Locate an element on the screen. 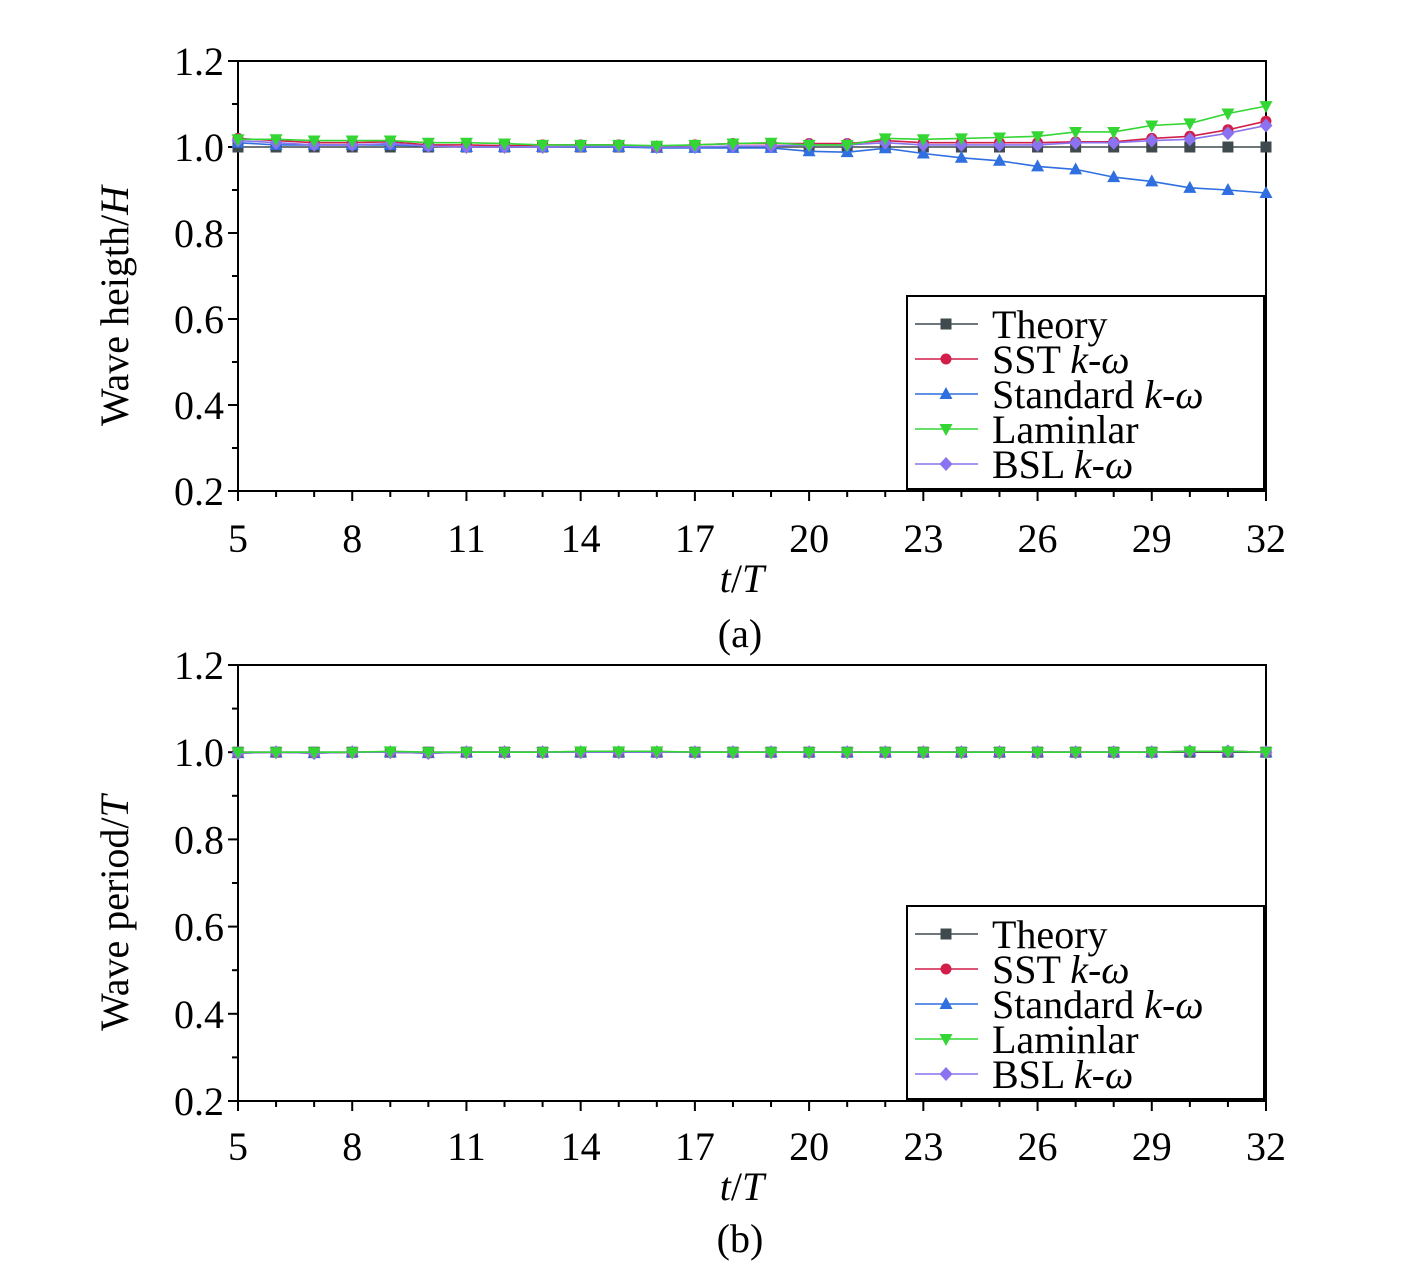 Image resolution: width=1418 pixels, height=1267 pixels. y-tick-label: 0.6 is located at coordinates (199, 927).